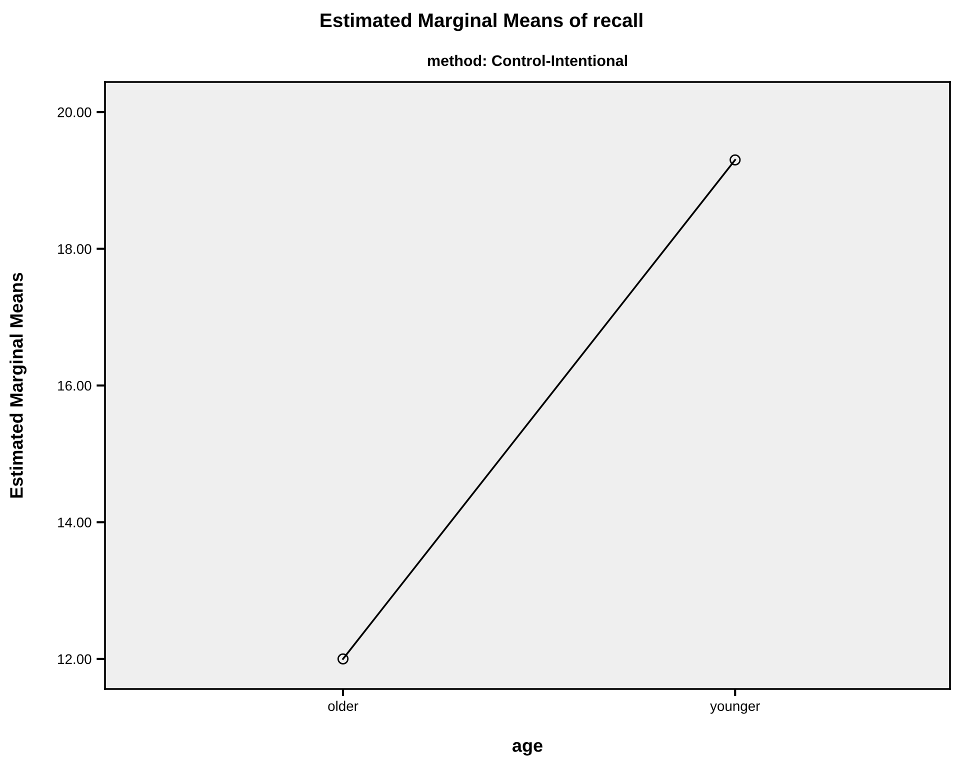 The width and height of the screenshot is (963, 765). I want to click on x-tick-label: younger, so click(735, 708).